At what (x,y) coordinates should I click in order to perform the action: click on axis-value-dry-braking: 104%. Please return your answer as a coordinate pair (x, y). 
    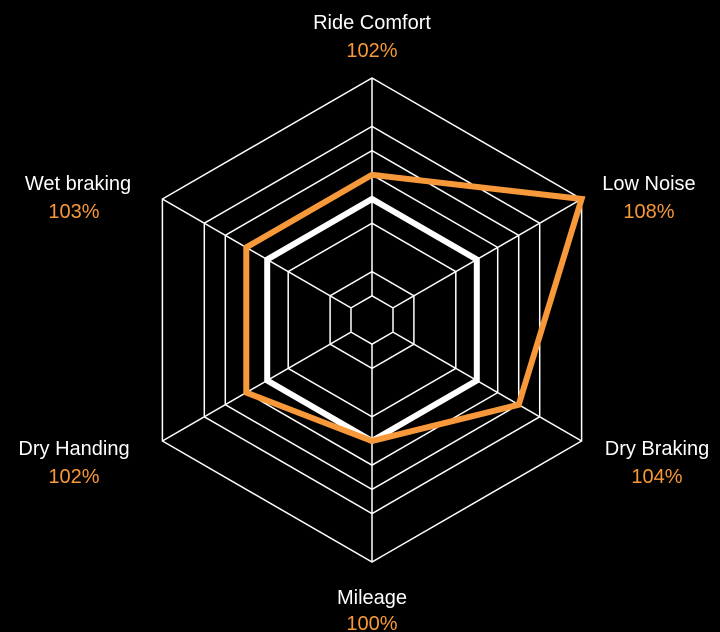
    Looking at the image, I should click on (656, 477).